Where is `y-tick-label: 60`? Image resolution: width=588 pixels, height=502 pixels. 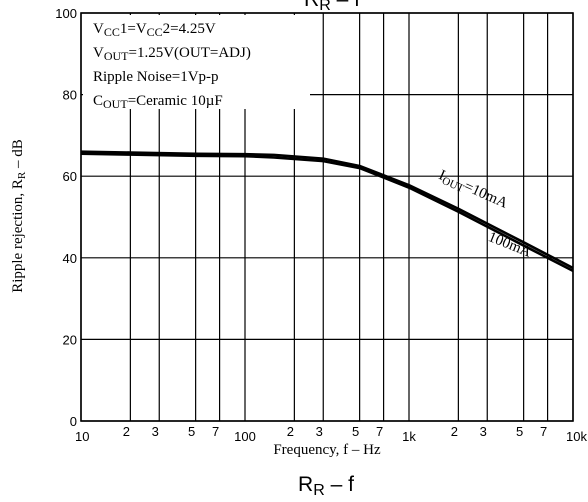 y-tick-label: 60 is located at coordinates (70, 176).